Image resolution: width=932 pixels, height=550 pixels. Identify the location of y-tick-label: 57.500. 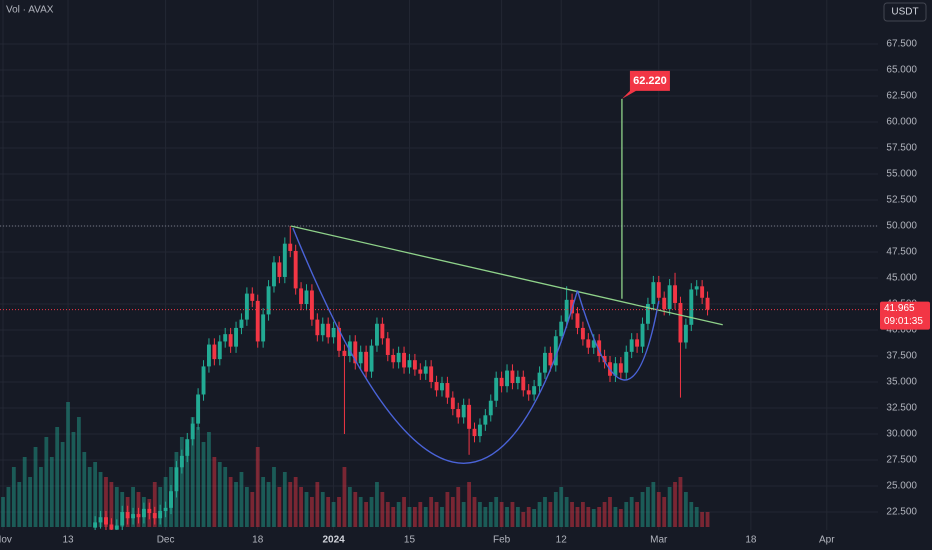
(901, 148).